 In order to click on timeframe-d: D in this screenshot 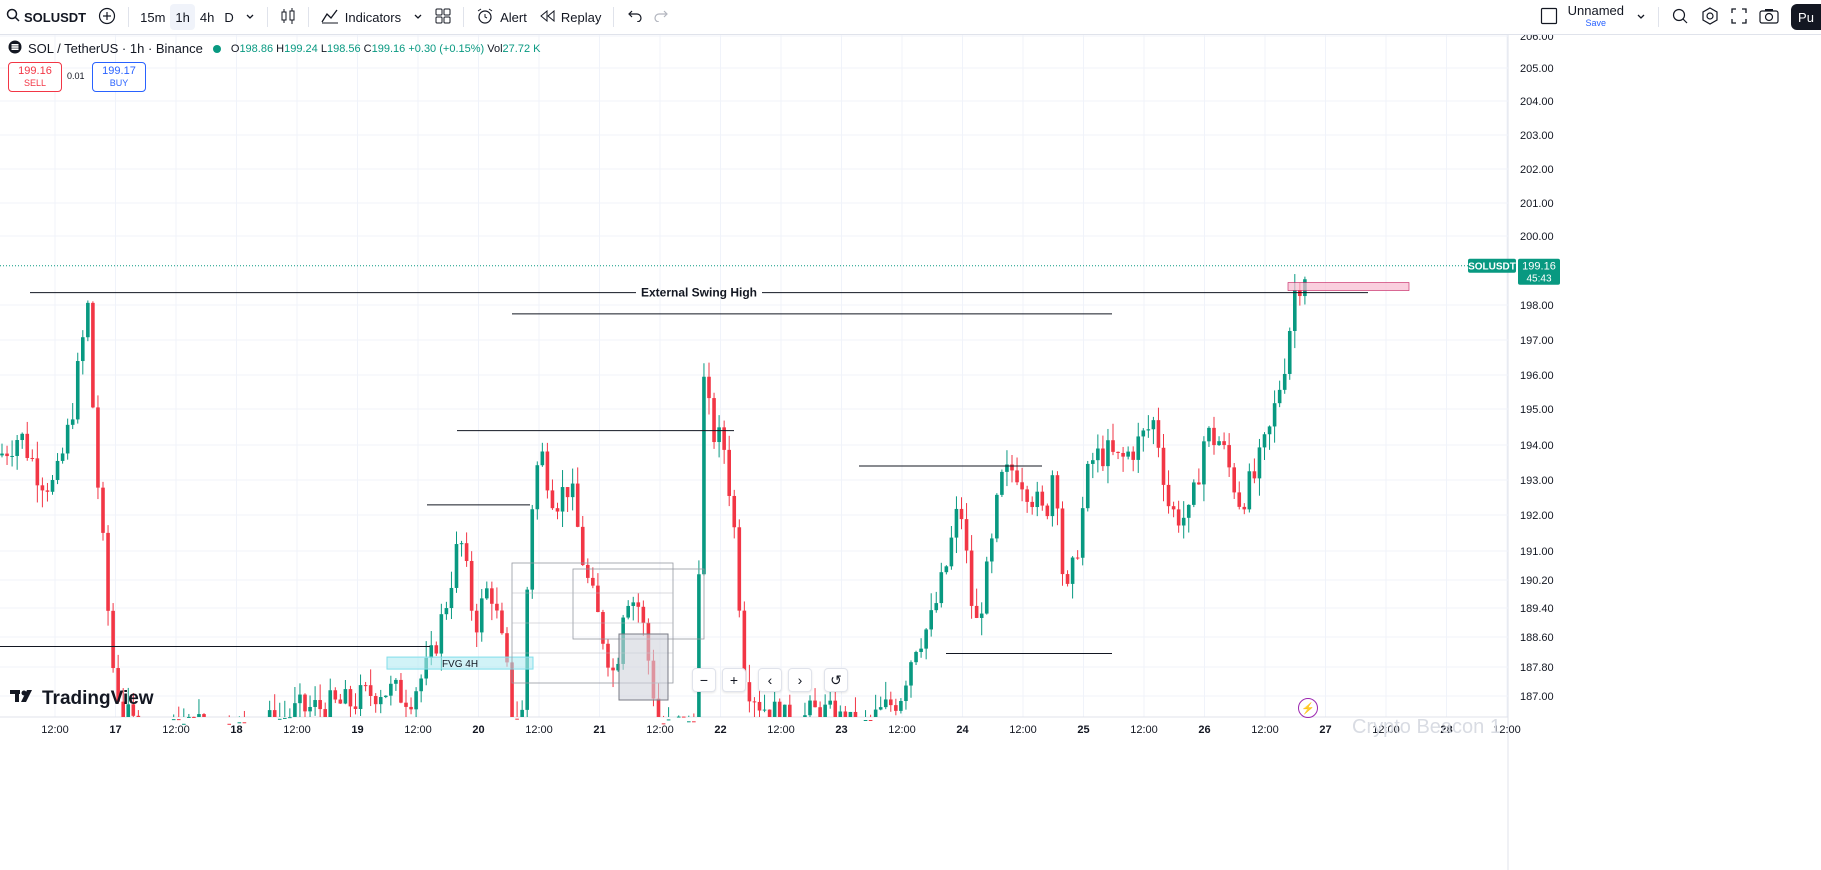, I will do `click(229, 17)`.